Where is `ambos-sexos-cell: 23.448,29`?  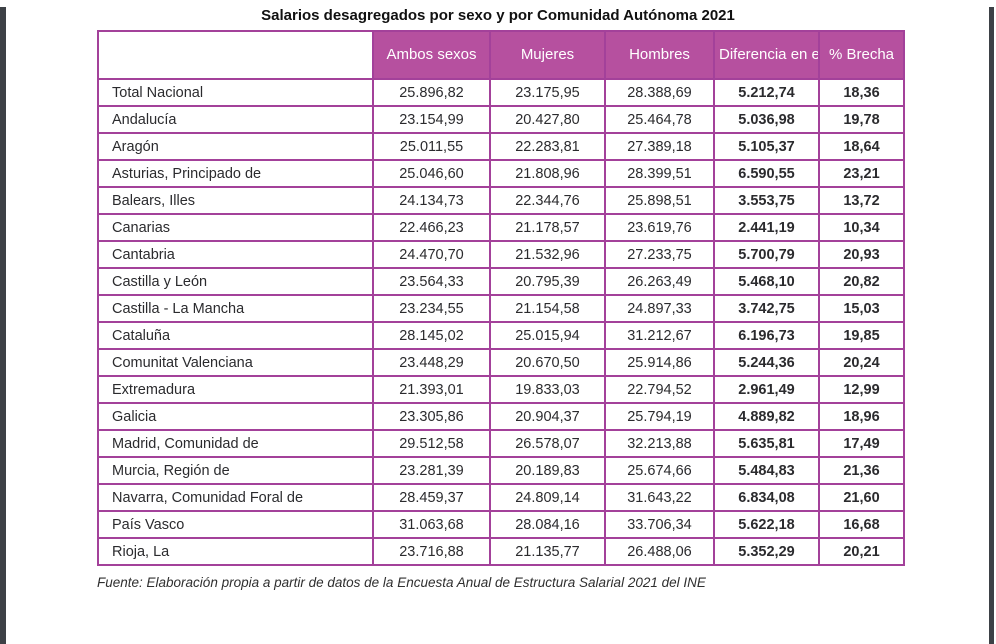 ambos-sexos-cell: 23.448,29 is located at coordinates (431, 362).